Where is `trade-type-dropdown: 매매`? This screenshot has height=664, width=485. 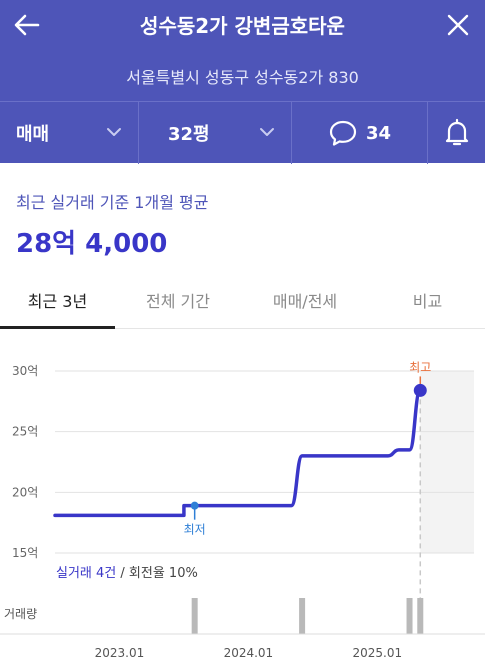 trade-type-dropdown: 매매 is located at coordinates (69, 133).